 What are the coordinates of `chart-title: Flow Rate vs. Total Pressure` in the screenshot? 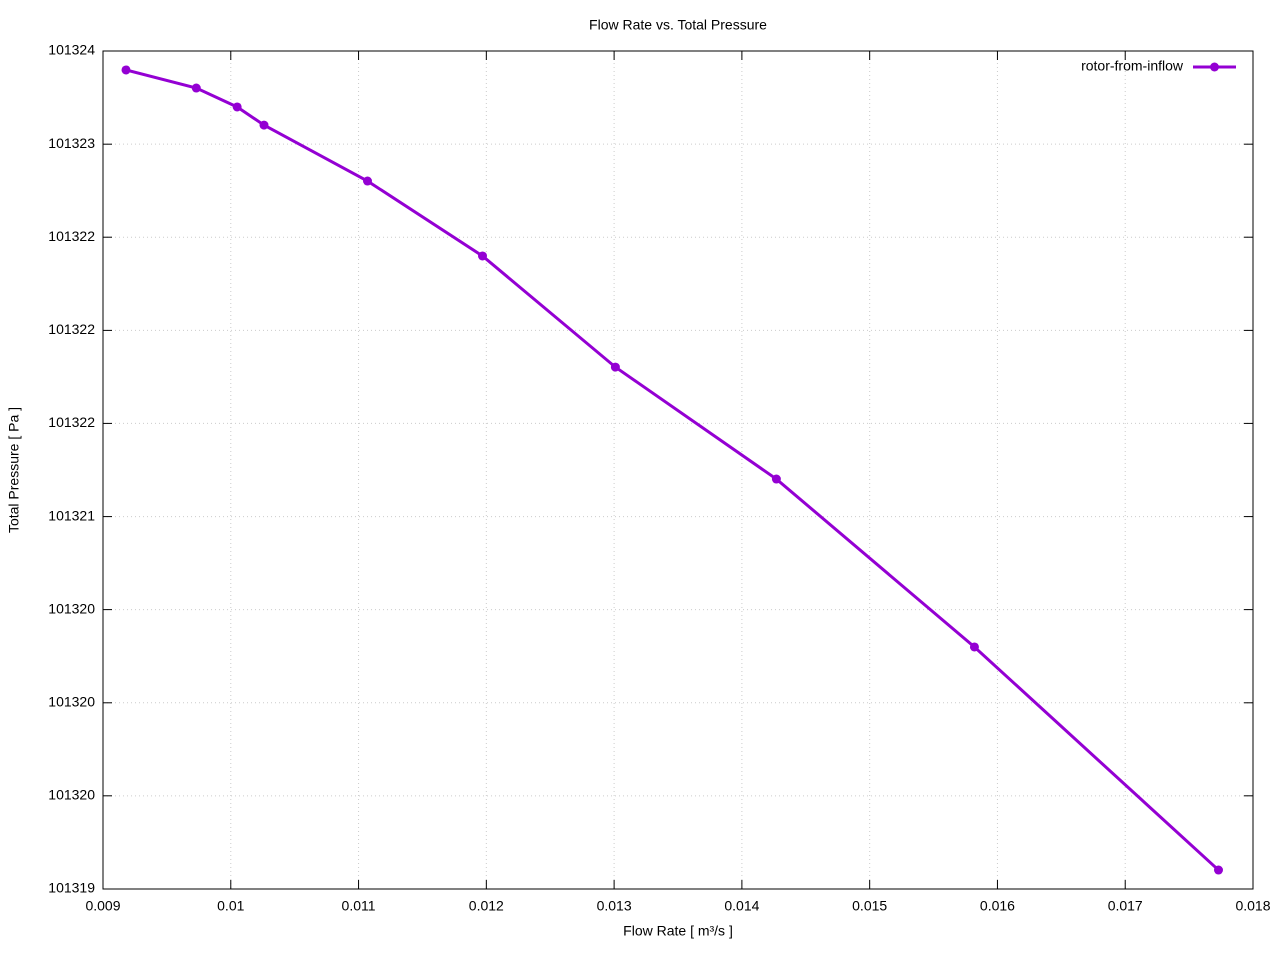 It's located at (678, 25).